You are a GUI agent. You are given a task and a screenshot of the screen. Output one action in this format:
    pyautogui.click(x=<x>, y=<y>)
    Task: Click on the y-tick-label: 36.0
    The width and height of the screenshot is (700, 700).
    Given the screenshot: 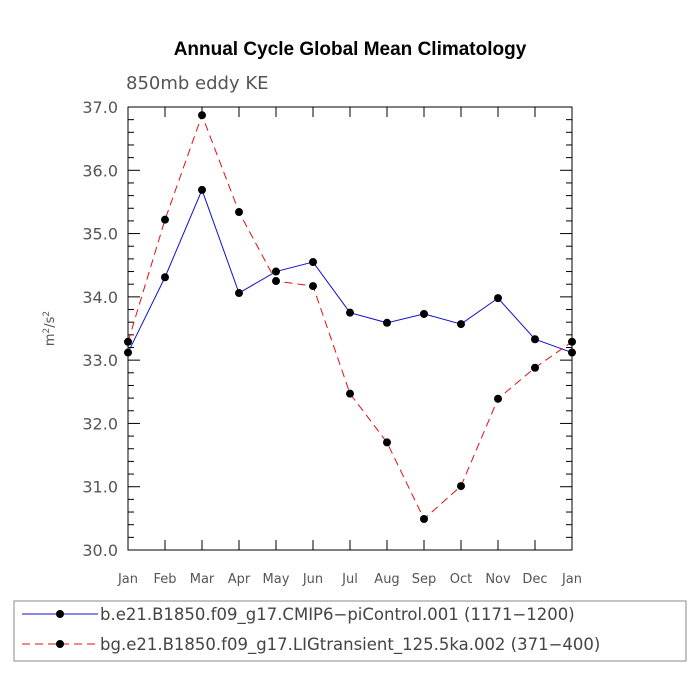 What is the action you would take?
    pyautogui.click(x=100, y=170)
    